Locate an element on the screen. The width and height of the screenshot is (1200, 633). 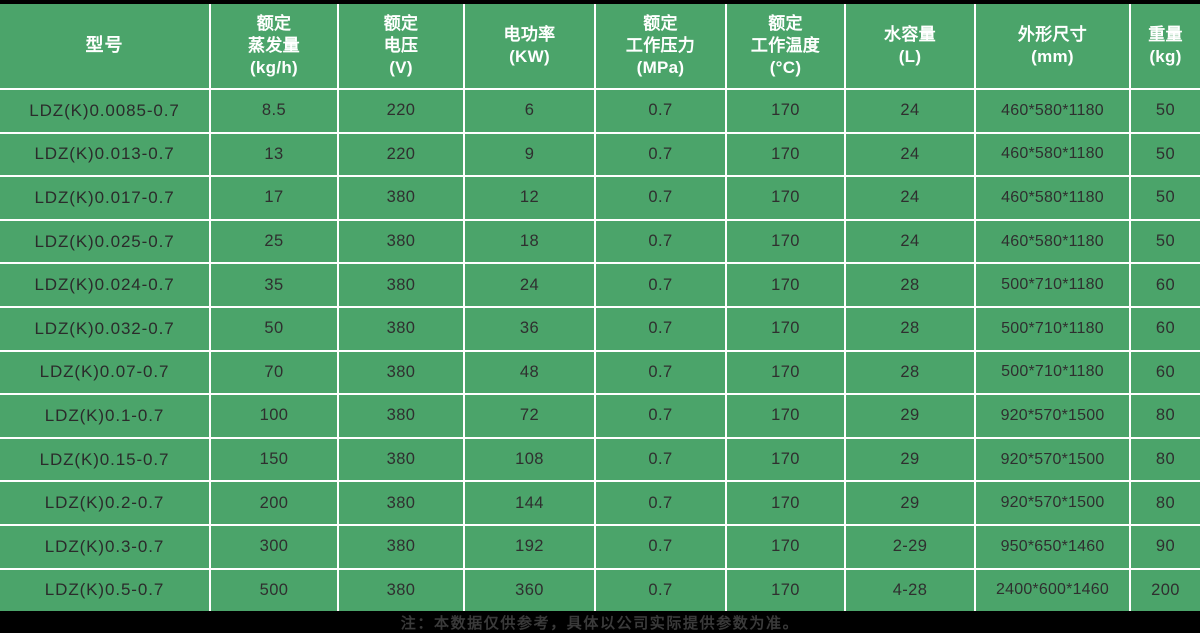
cell-evaporation: 100 is located at coordinates (274, 416).